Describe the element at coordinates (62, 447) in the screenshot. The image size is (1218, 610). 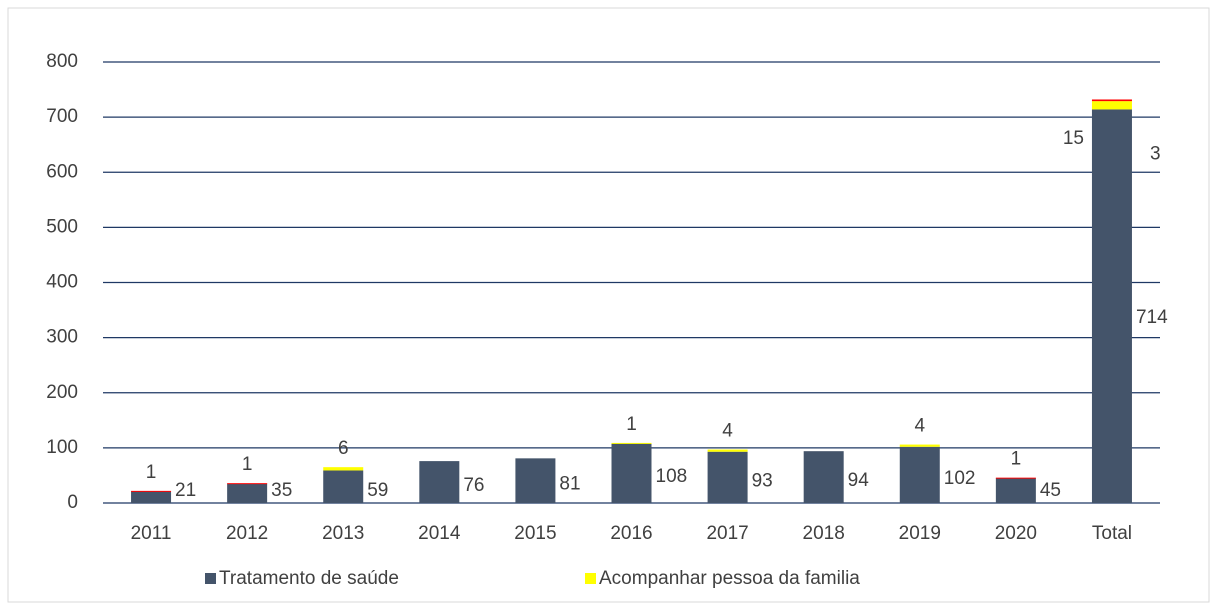
I see `y-tick-label: 100` at that location.